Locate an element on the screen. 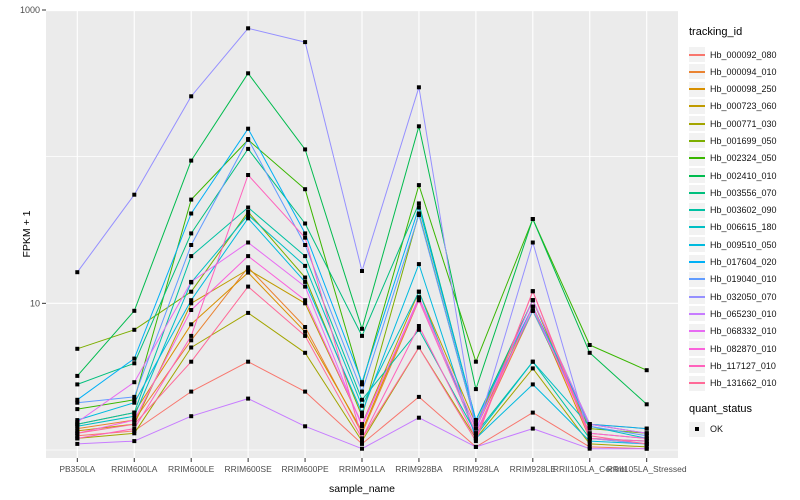 This screenshot has width=800, height=500. x-tick-label: RRIM901LA is located at coordinates (362, 469).